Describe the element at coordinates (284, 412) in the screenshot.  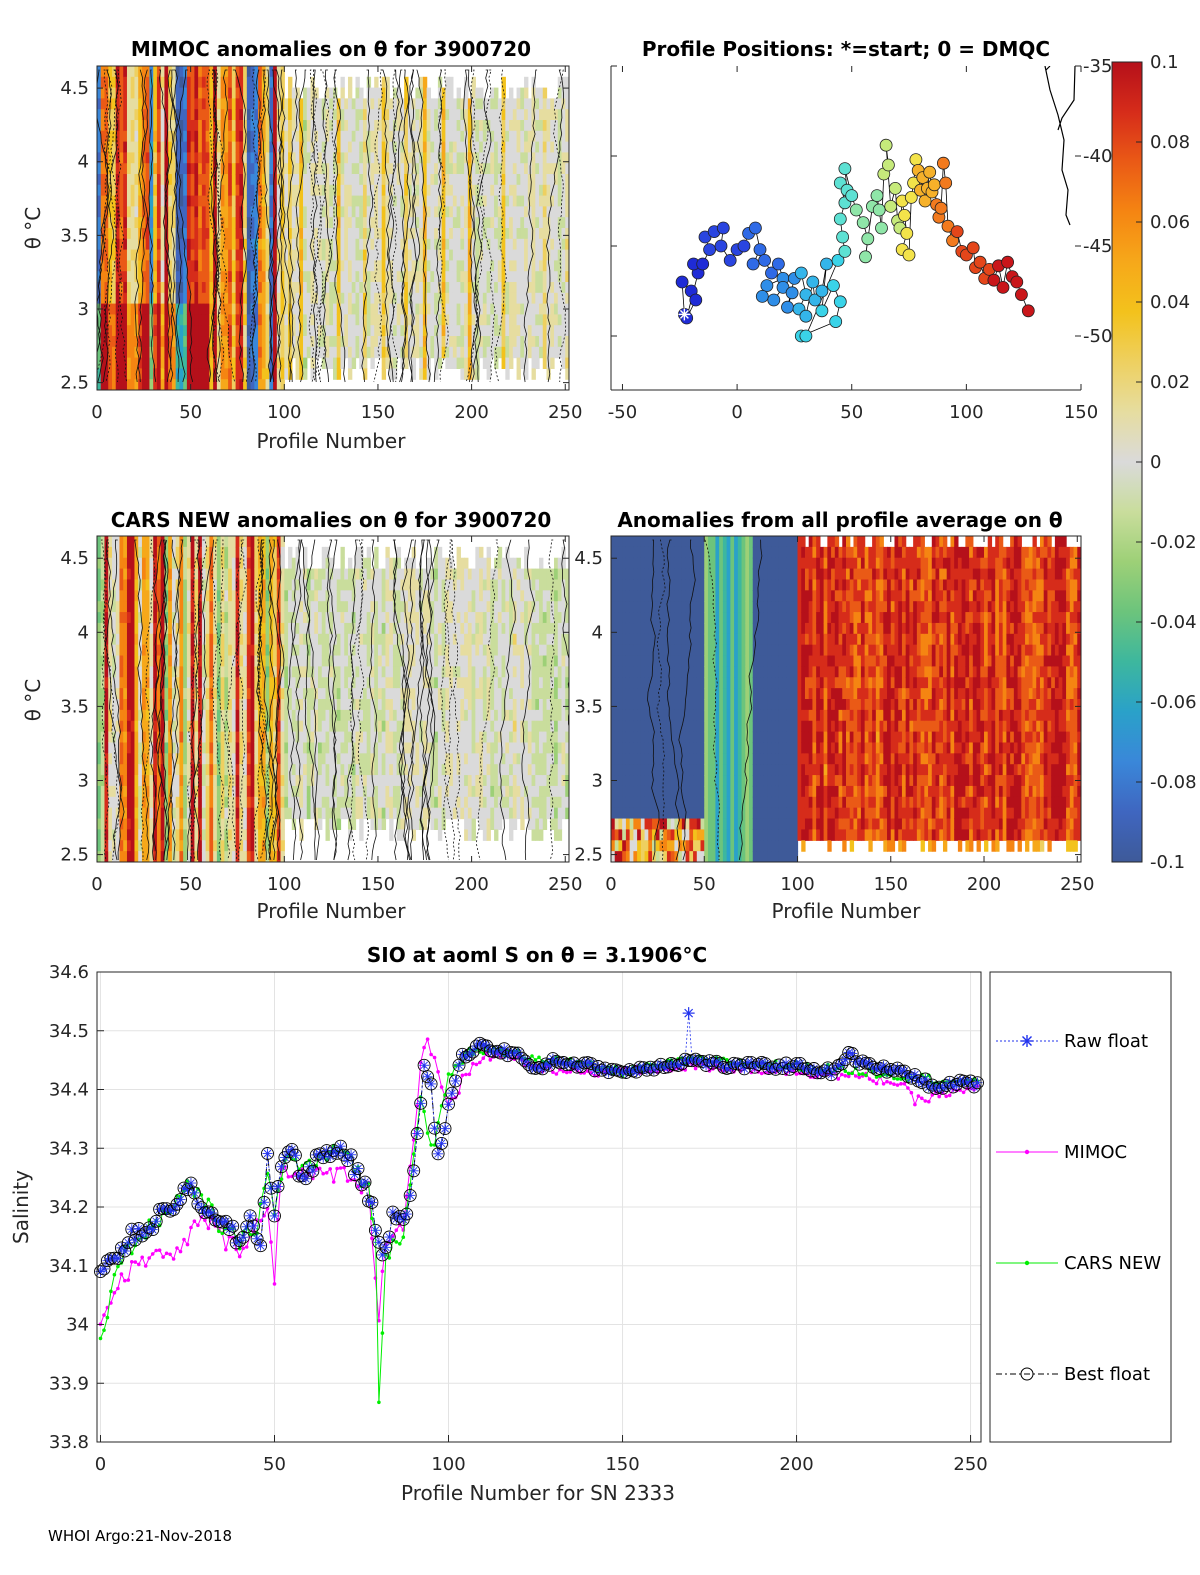
I see `x-tick-label: 100` at that location.